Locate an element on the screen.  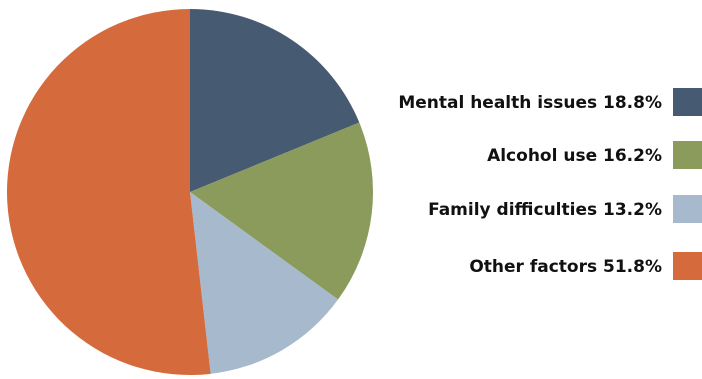
legend-label-2: Family difficulties 13.2% is located at coordinates (545, 210).